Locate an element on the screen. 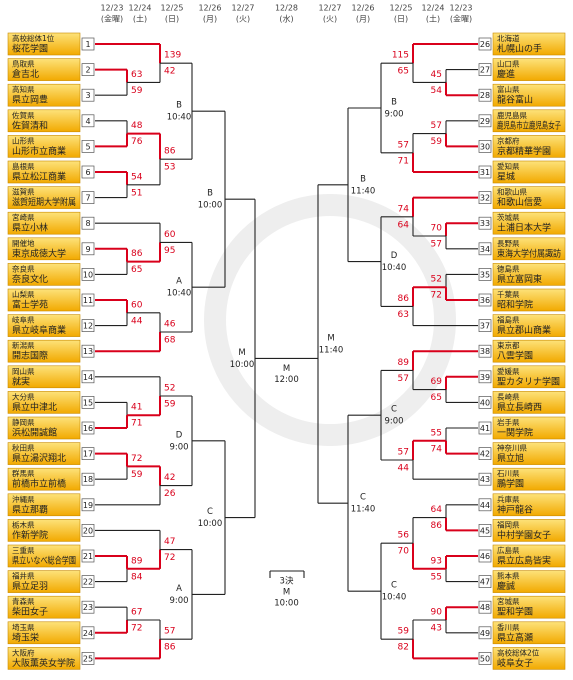 The image size is (573, 680). team-number: 18 is located at coordinates (88, 479).